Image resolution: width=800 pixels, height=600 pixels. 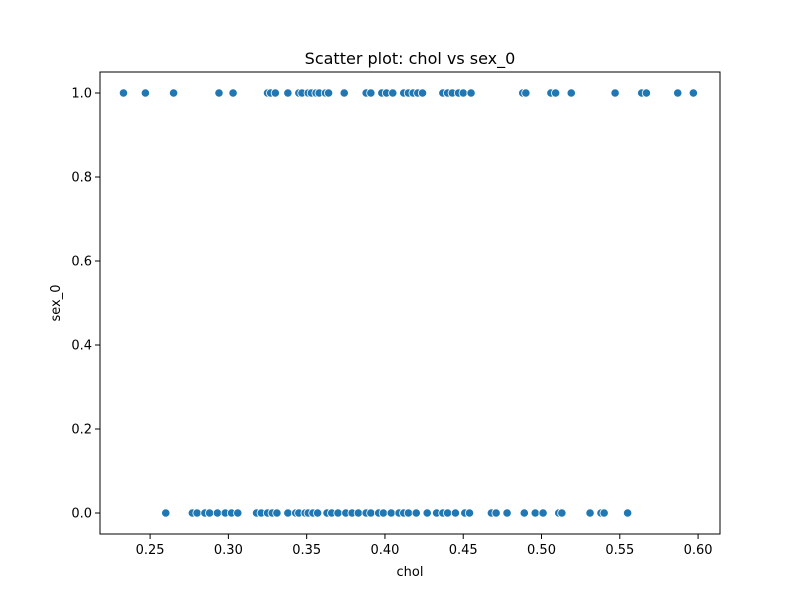 What do you see at coordinates (306, 550) in the screenshot?
I see `x-tick-label: 0.35` at bounding box center [306, 550].